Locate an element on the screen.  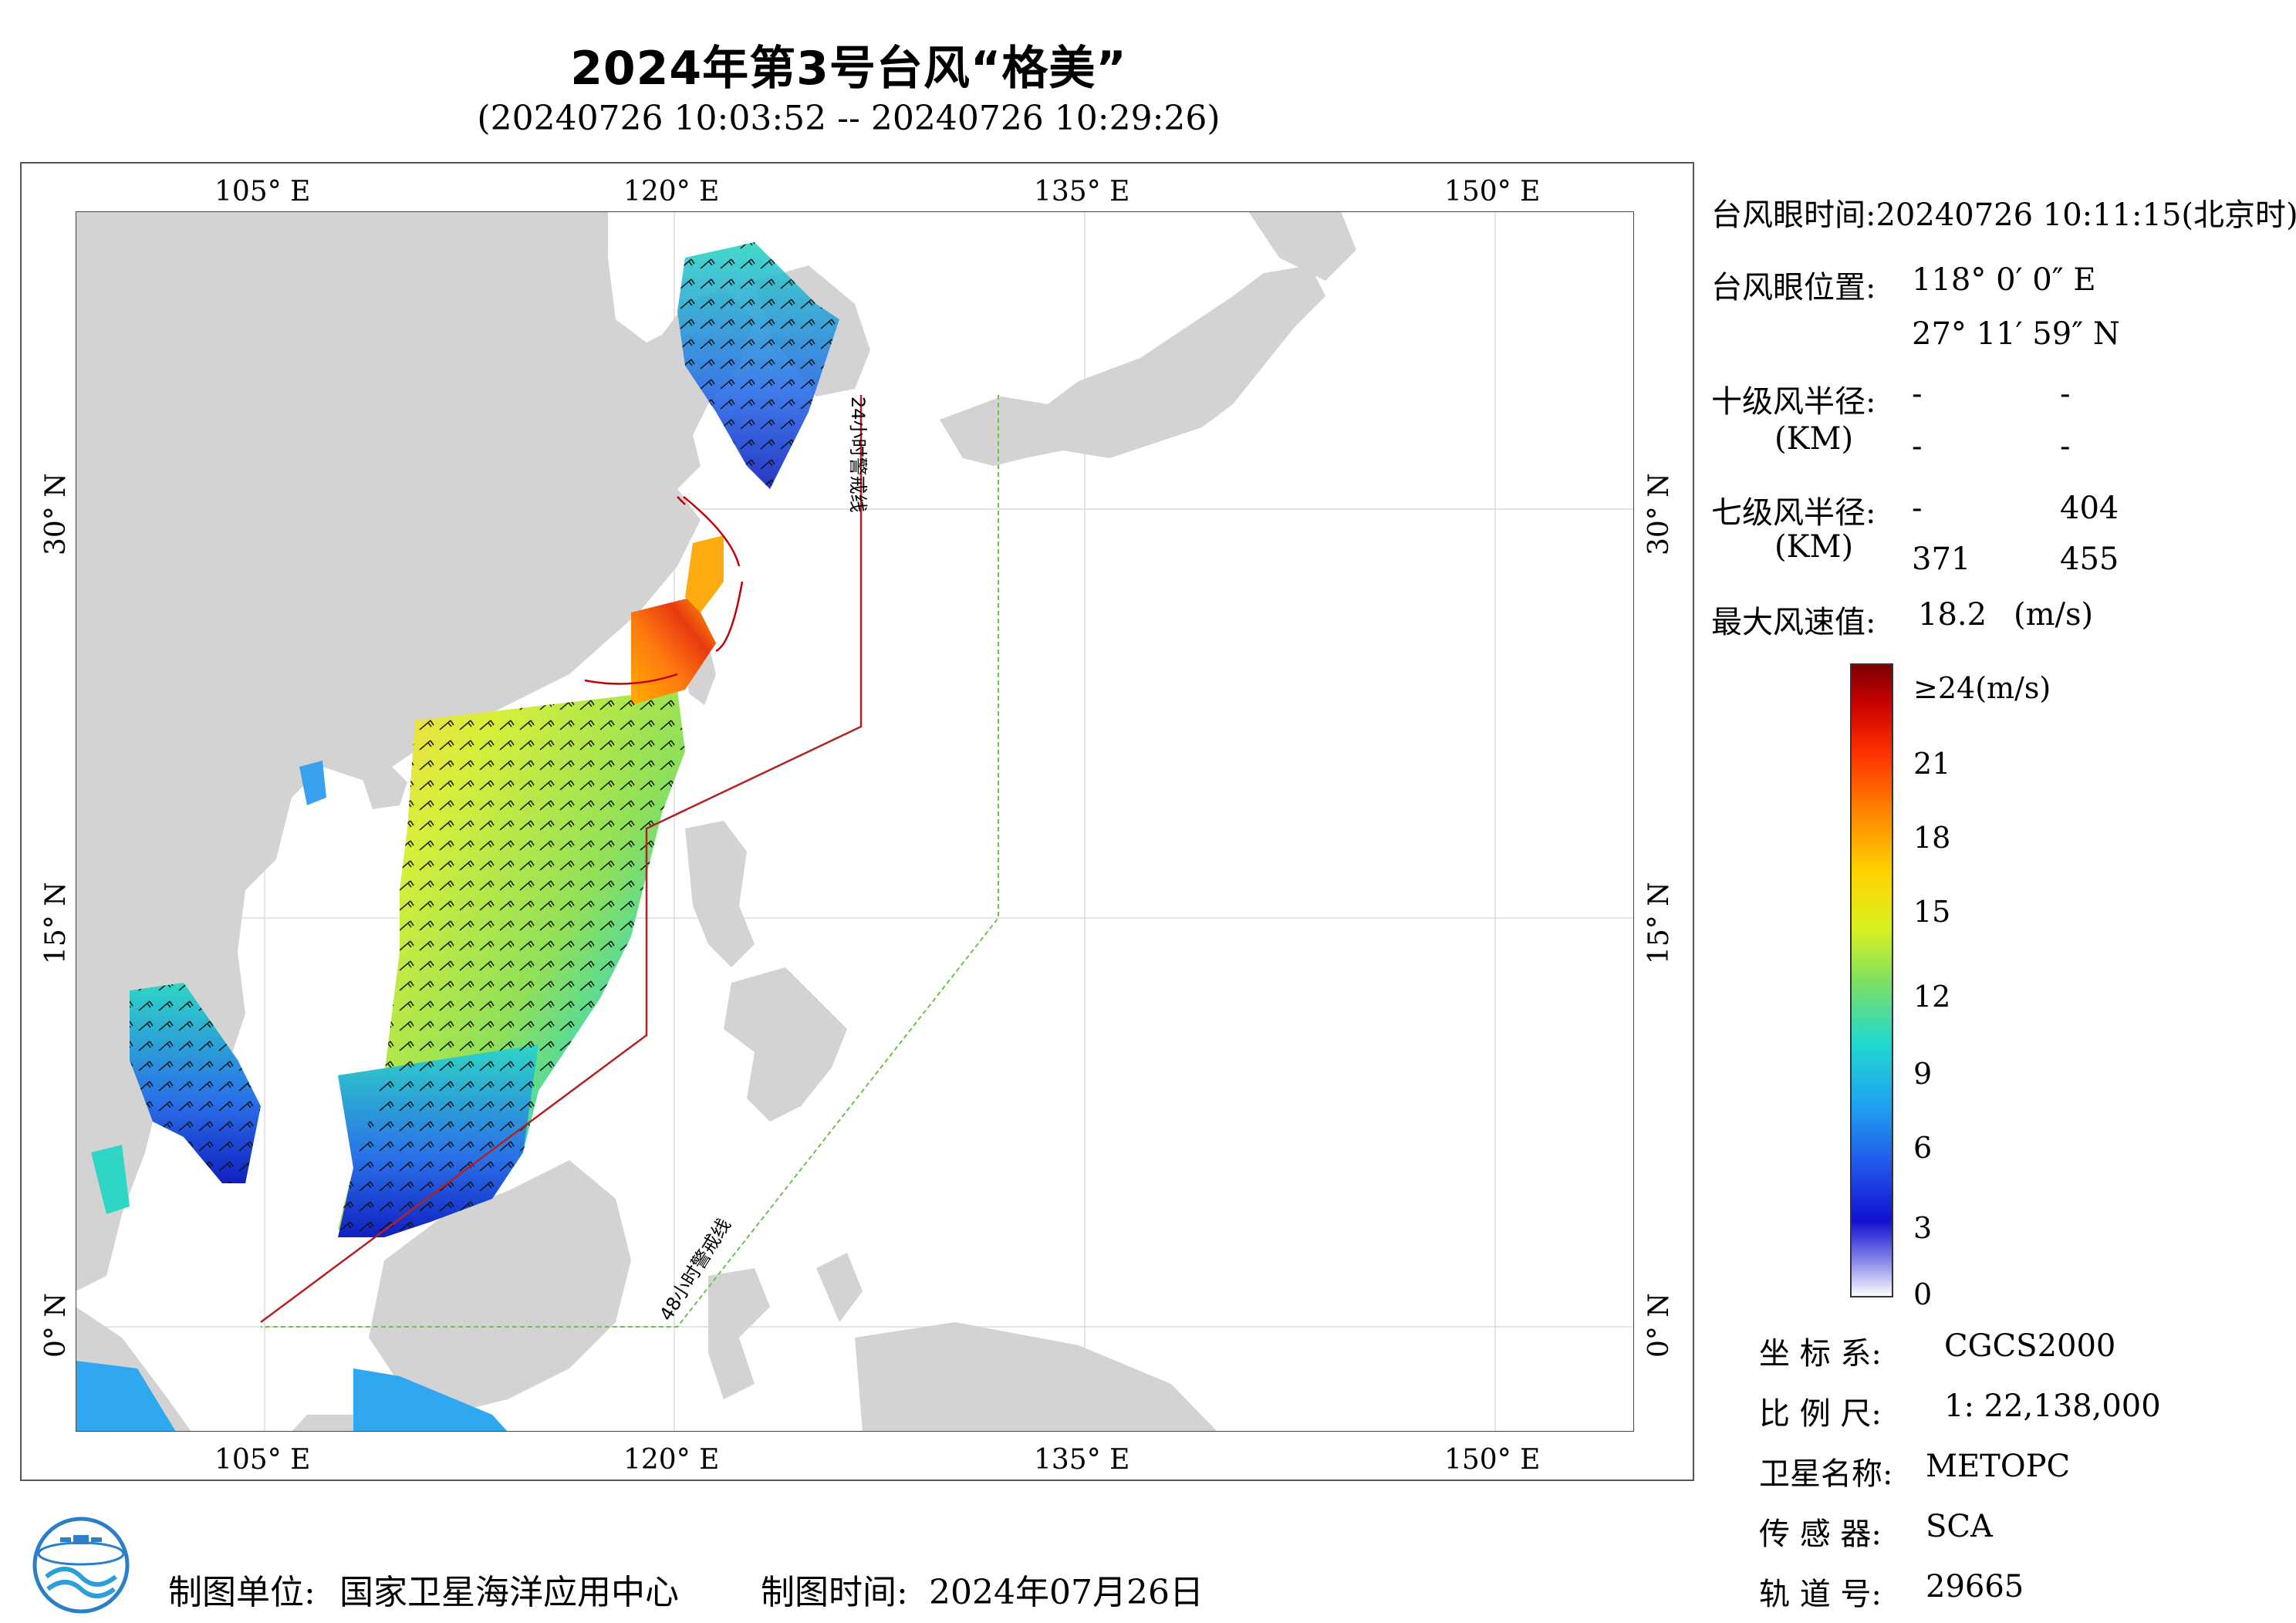
max-wind-label: 最大风速值: is located at coordinates (1793, 622).